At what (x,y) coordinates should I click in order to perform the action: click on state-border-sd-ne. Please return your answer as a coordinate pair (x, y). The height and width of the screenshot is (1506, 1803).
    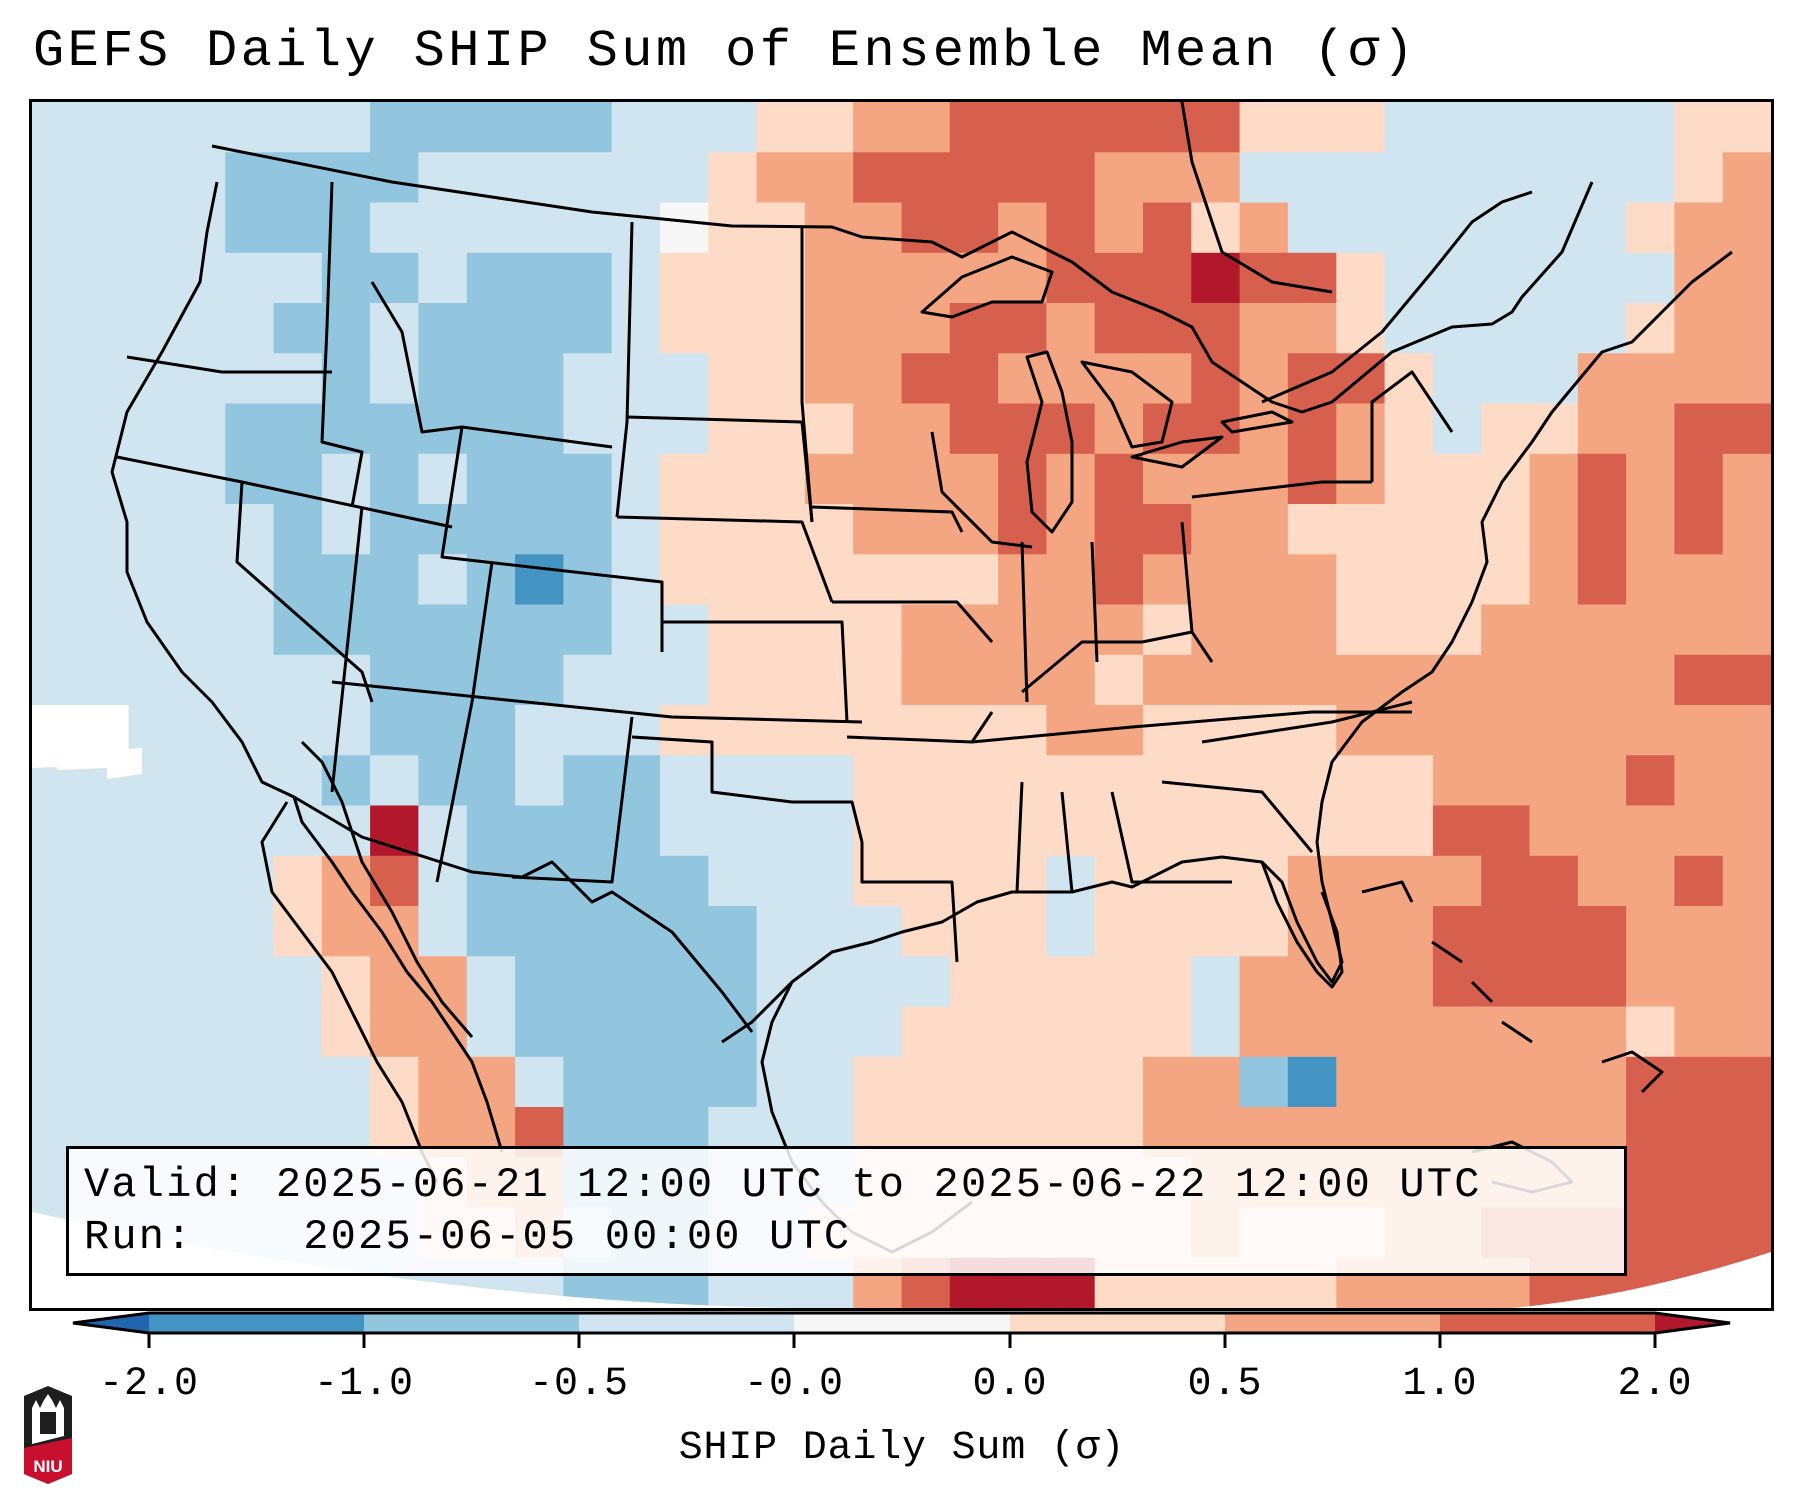
    Looking at the image, I should click on (725, 559).